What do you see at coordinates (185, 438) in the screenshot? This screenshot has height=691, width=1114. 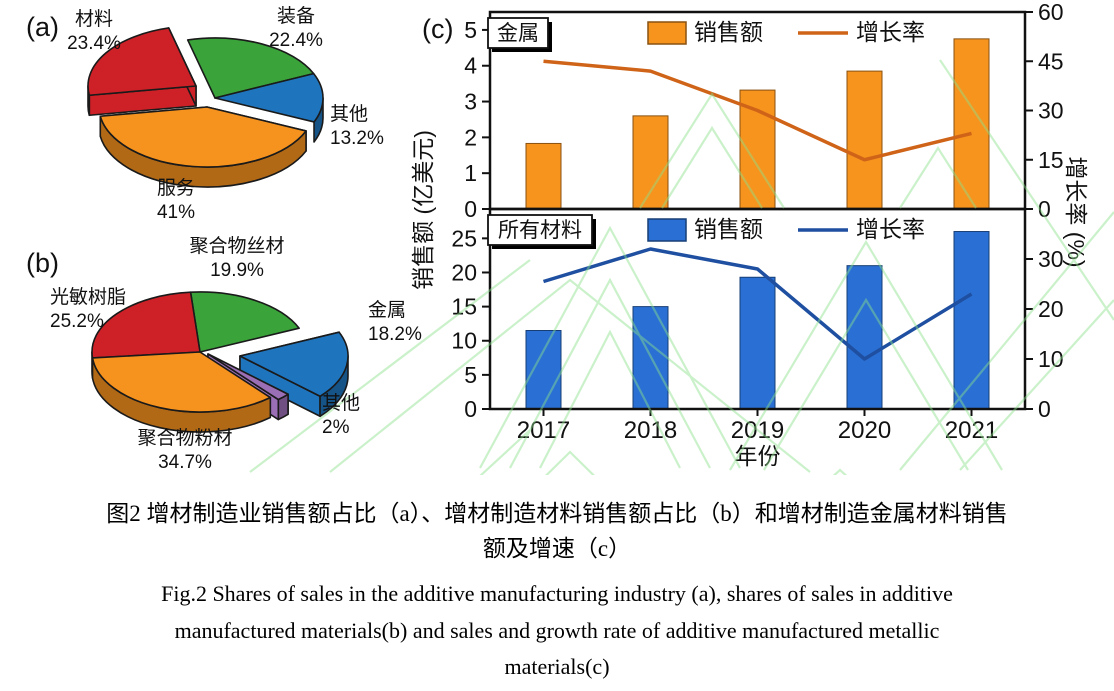 I see `slice-name: 聚合物粉材` at bounding box center [185, 438].